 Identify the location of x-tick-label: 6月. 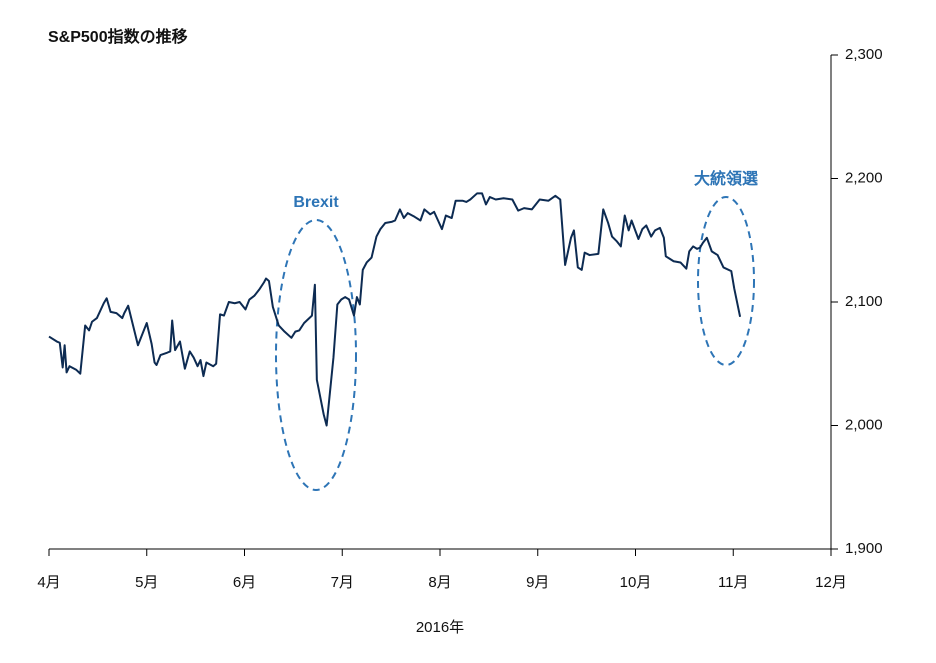
(244, 582).